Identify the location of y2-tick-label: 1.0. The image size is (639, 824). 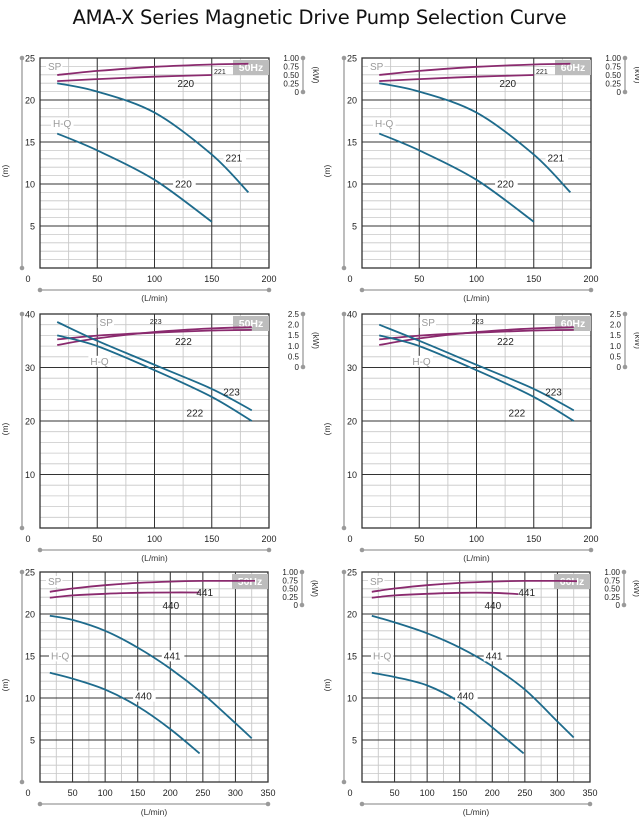
(616, 346).